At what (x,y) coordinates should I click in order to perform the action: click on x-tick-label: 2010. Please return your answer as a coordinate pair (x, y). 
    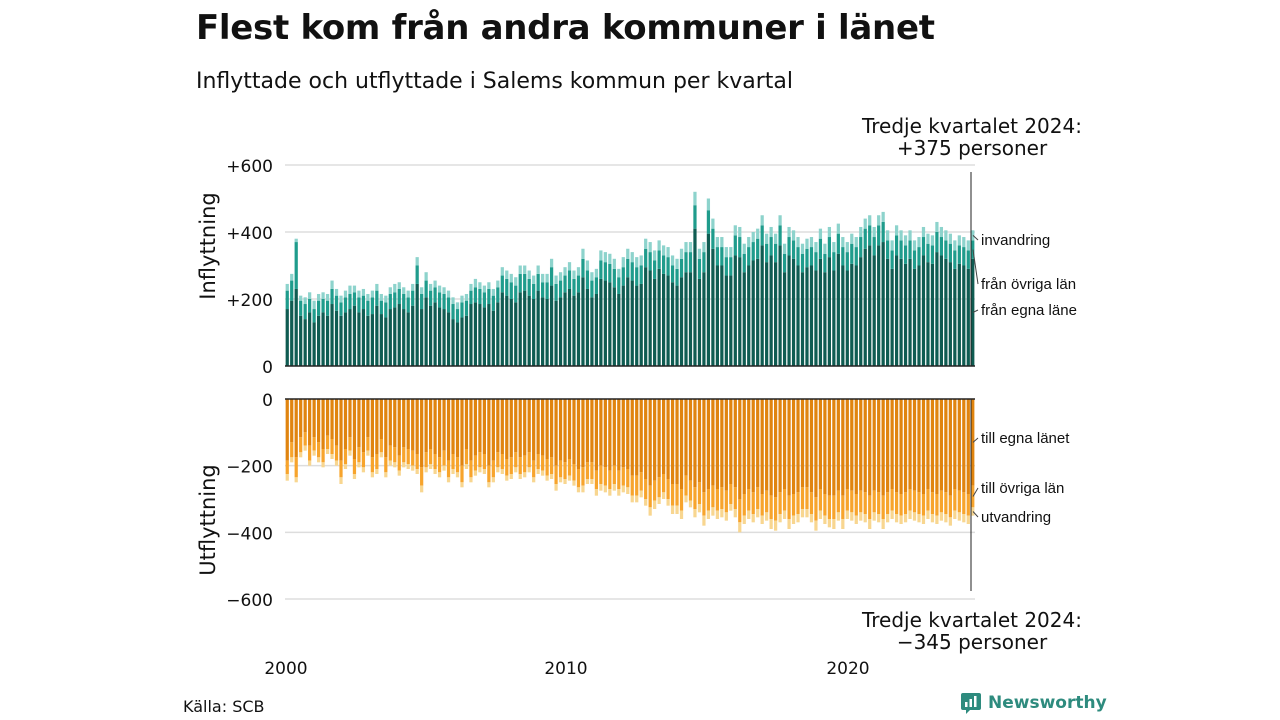
    Looking at the image, I should click on (565, 669).